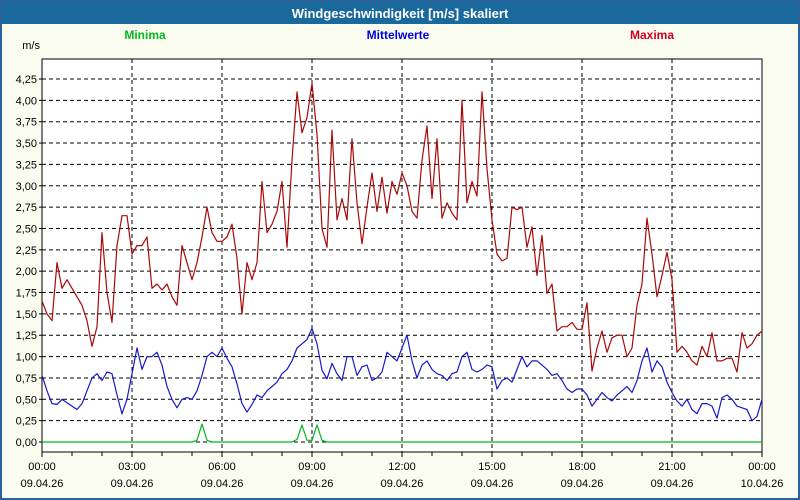 The width and height of the screenshot is (800, 500). What do you see at coordinates (402, 467) in the screenshot?
I see `x-tick-time-label: 12:00` at bounding box center [402, 467].